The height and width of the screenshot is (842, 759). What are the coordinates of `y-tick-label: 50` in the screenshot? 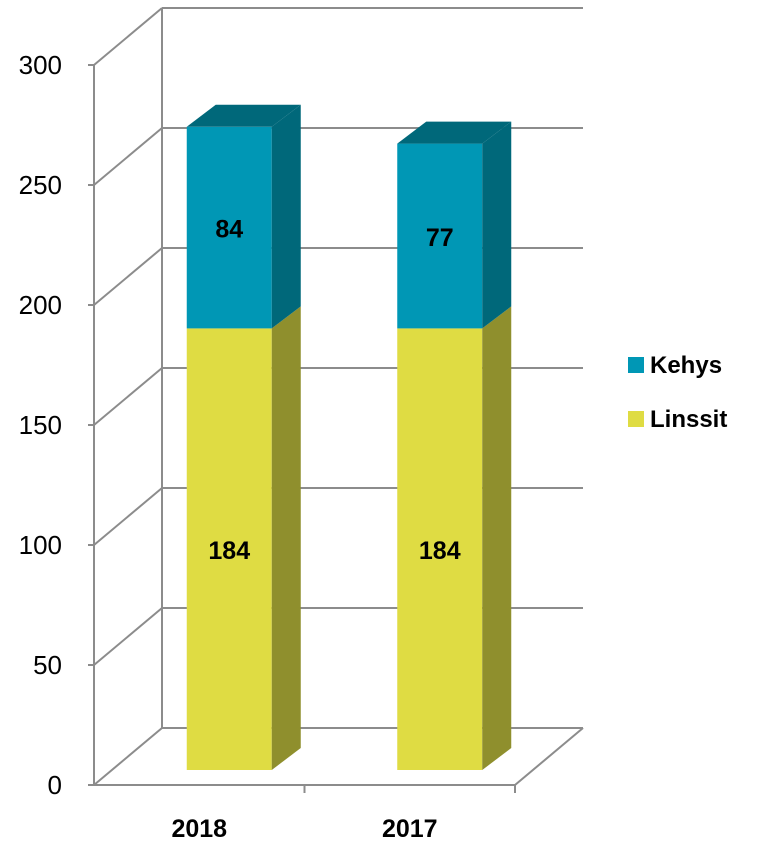 It's located at (47, 665).